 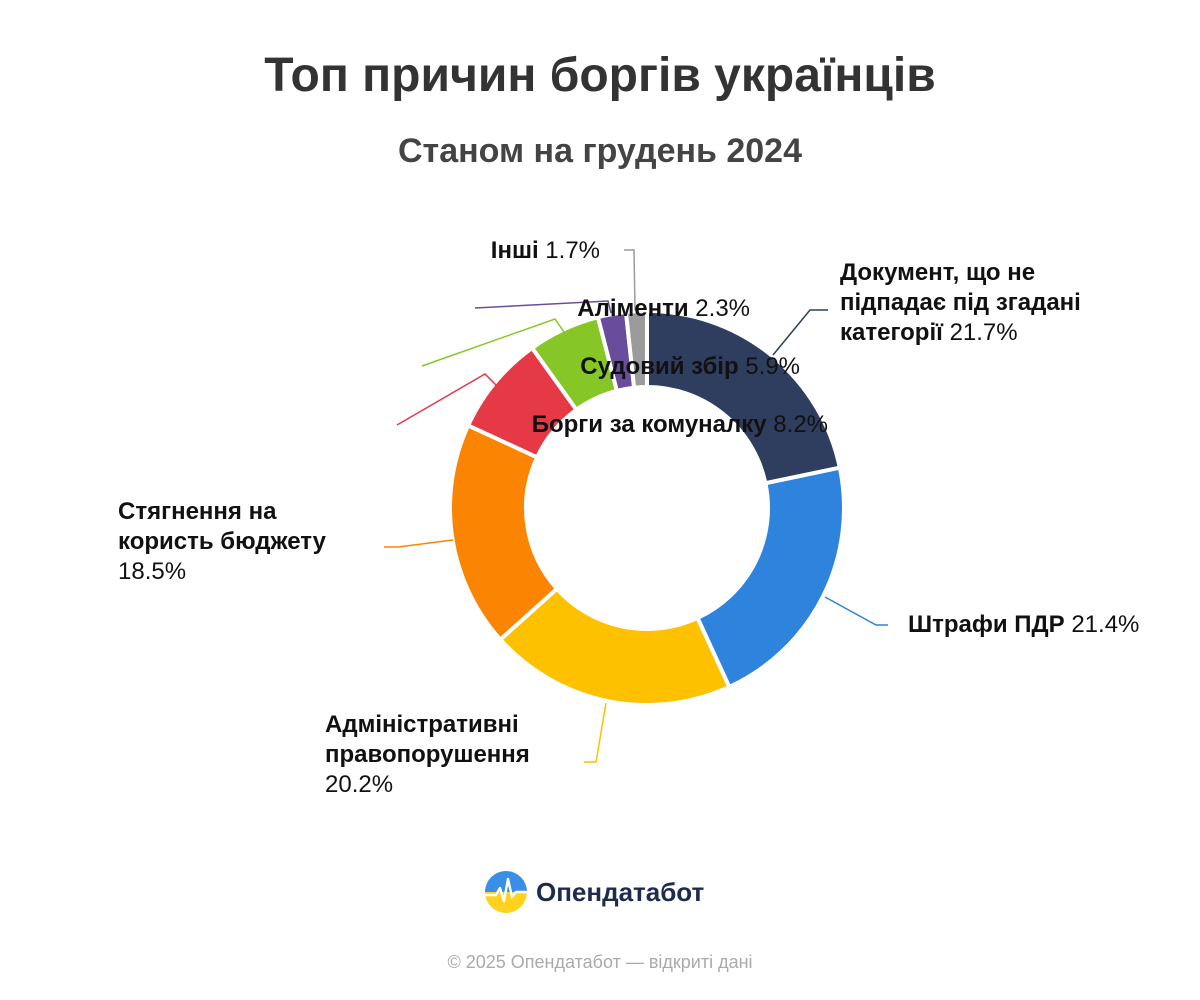 What do you see at coordinates (197, 511) in the screenshot?
I see `slice-label-name: Стягнення на` at bounding box center [197, 511].